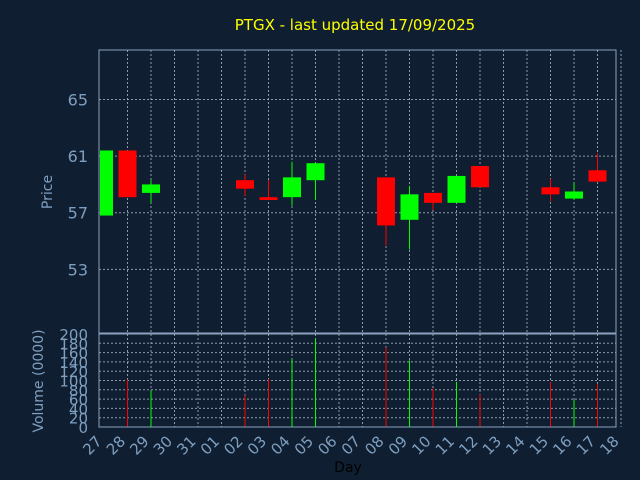 The width and height of the screenshot is (640, 480). Describe the element at coordinates (73, 363) in the screenshot. I see `volume-y-tick-label: 140` at that location.